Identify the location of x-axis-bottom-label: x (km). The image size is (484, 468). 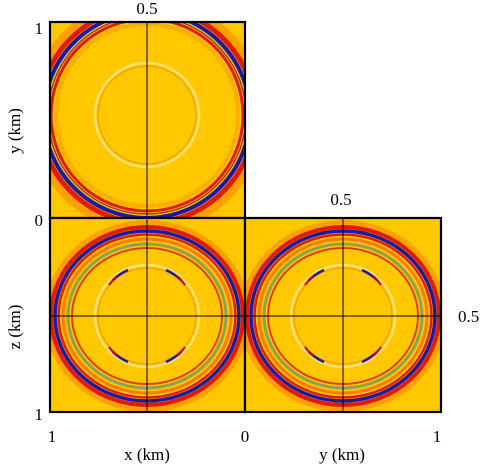
(147, 454).